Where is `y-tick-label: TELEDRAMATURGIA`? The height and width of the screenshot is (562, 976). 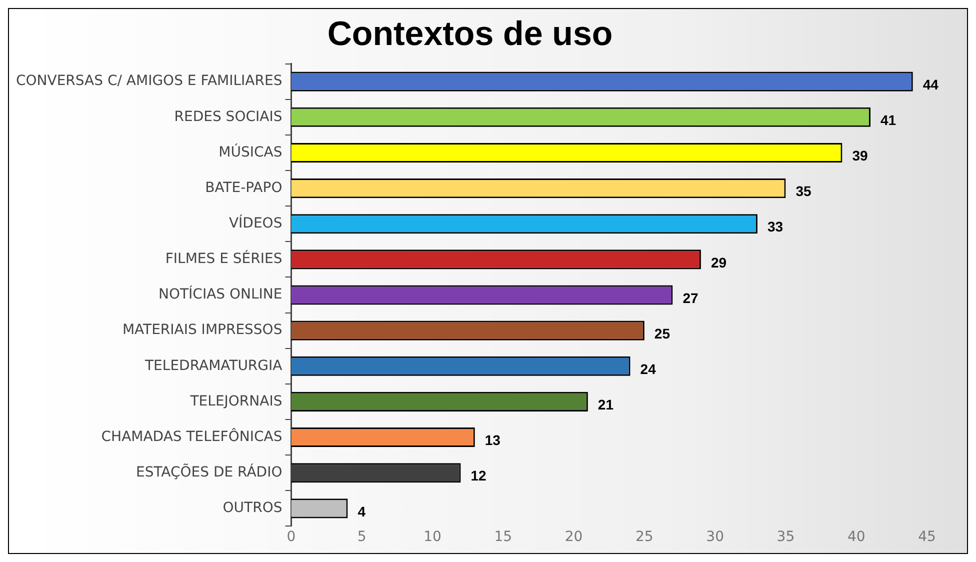 y-tick-label: TELEDRAMATURGIA is located at coordinates (213, 366).